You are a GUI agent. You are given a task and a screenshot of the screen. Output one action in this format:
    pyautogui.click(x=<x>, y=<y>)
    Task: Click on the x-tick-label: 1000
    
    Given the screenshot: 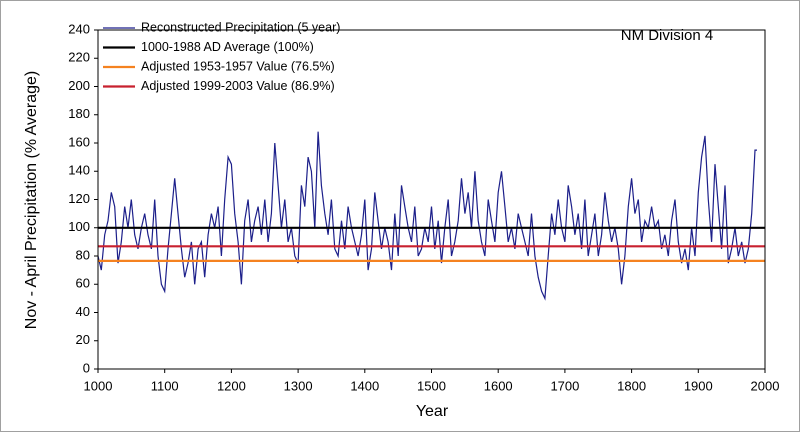 What is the action you would take?
    pyautogui.click(x=98, y=385)
    